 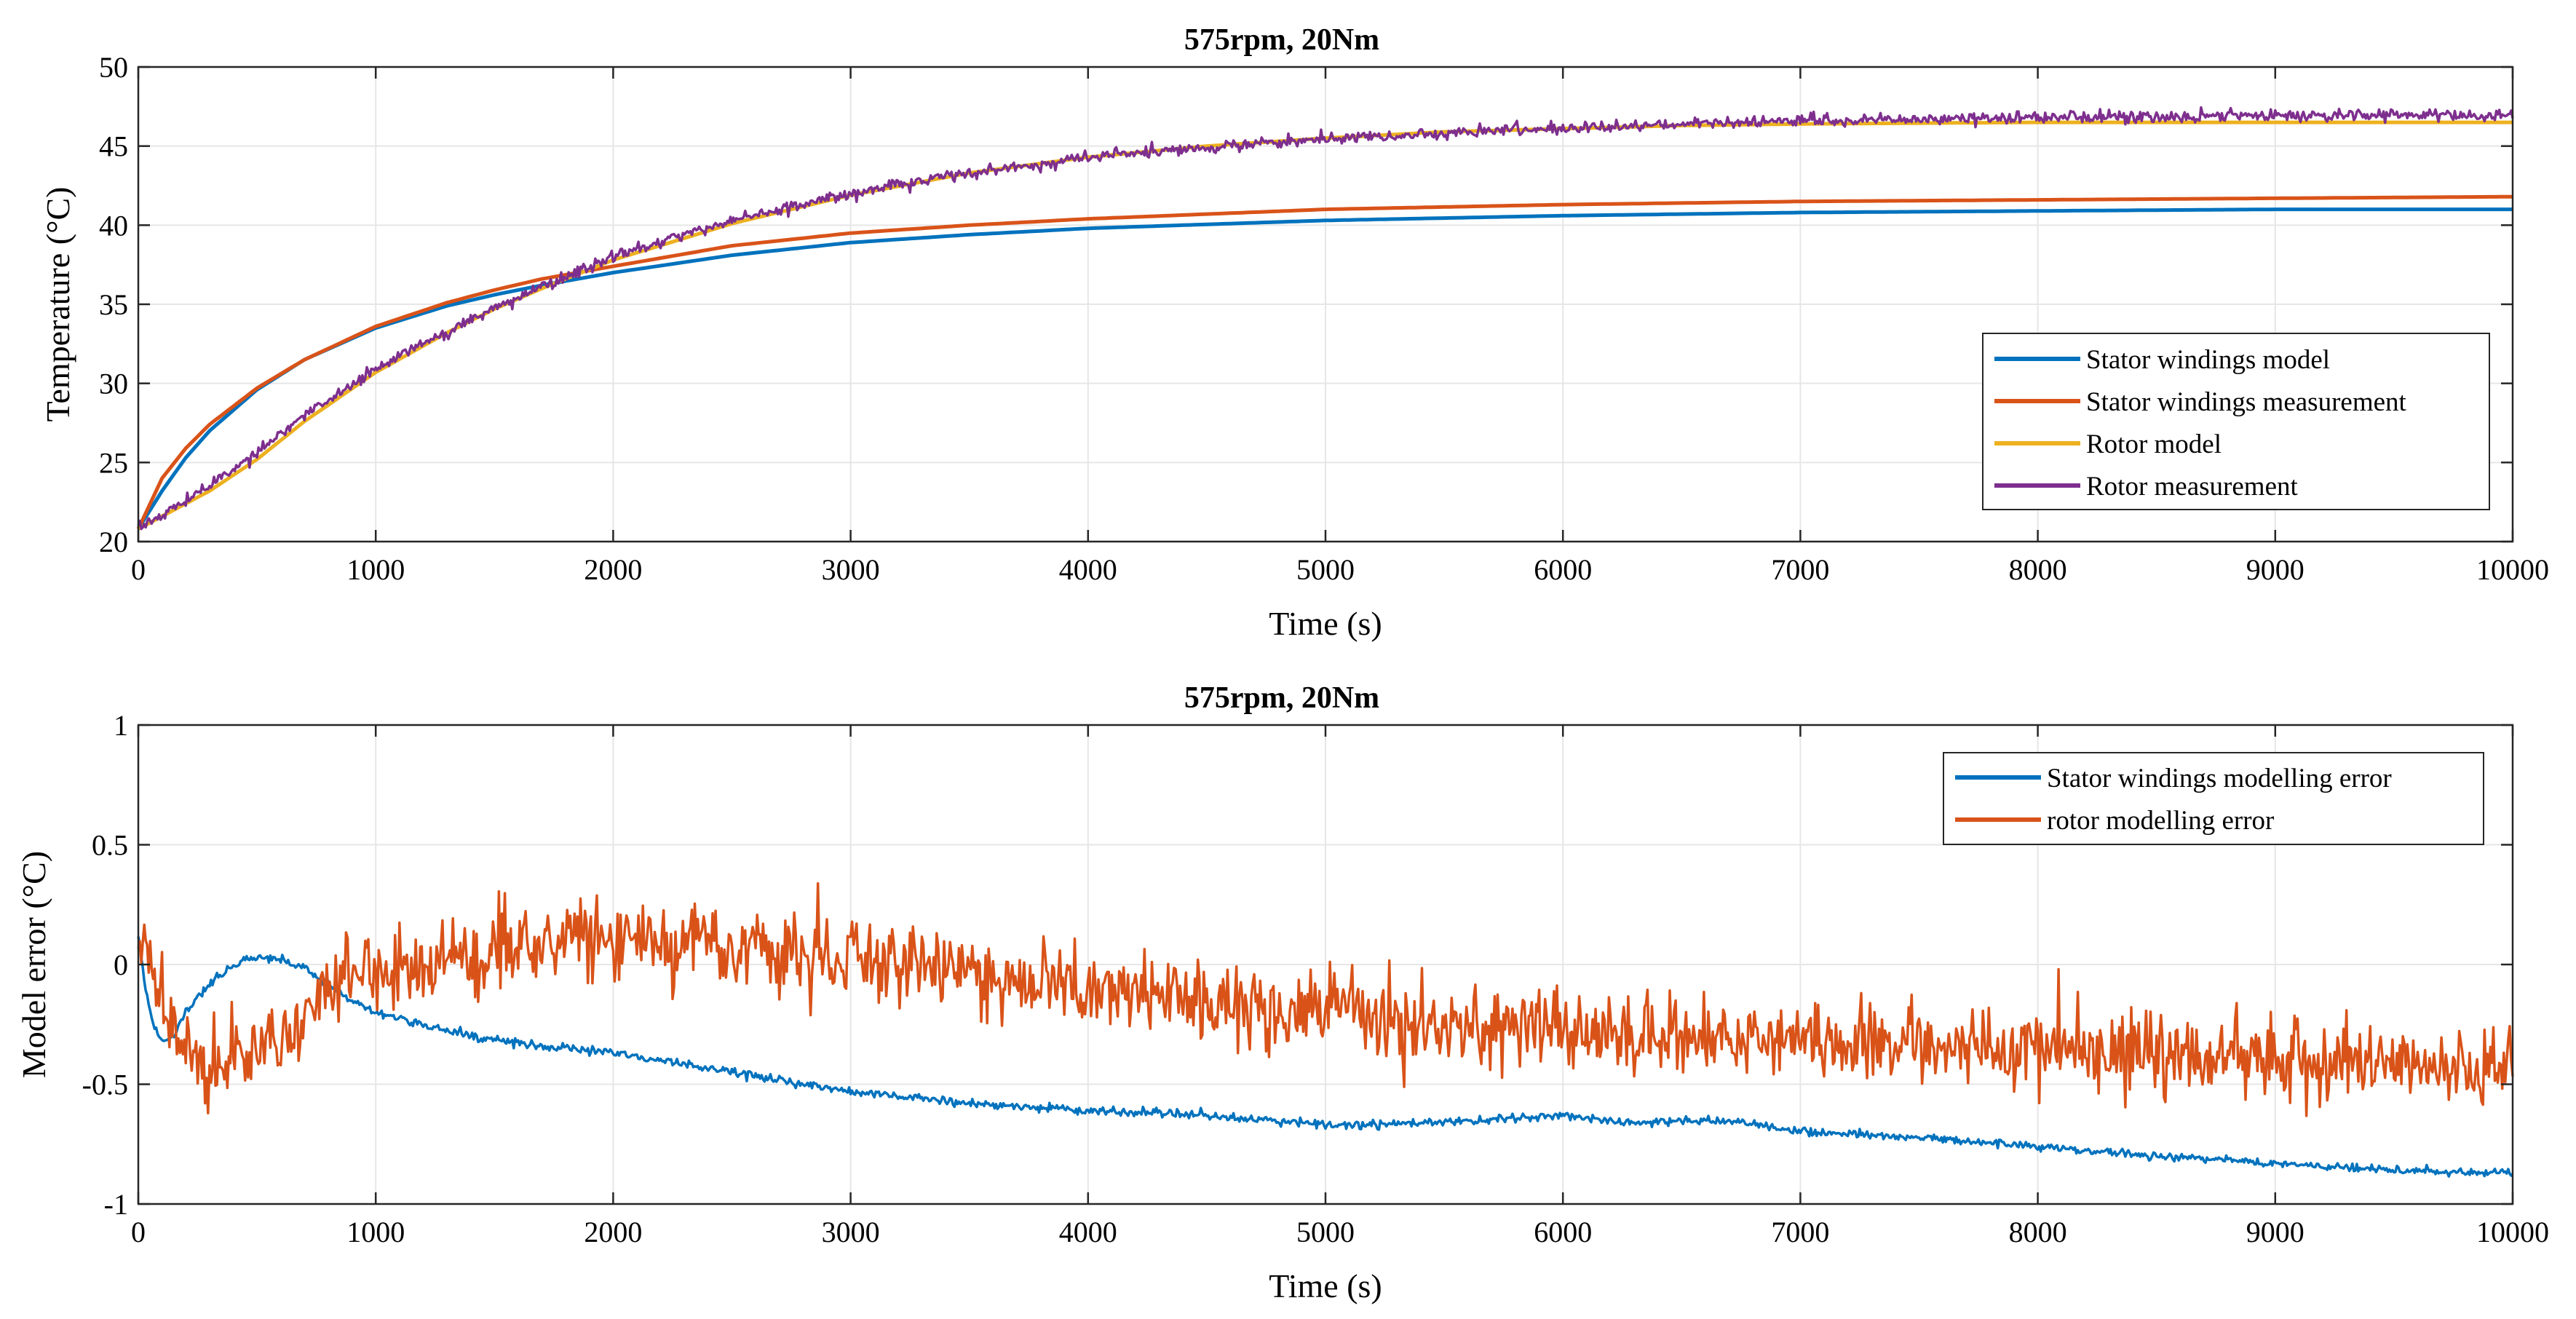 What do you see at coordinates (113, 384) in the screenshot?
I see `y-tick-label: 30` at bounding box center [113, 384].